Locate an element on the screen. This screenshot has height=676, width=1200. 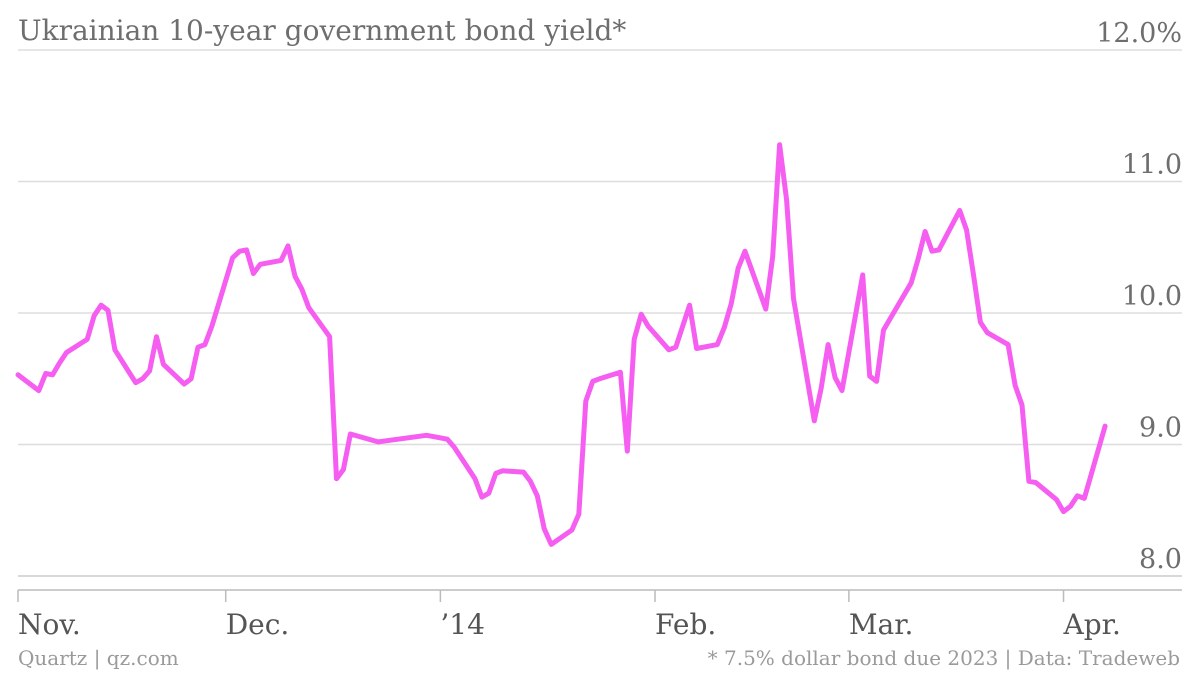
y-tick-labels: 12.0% 11.0 10.0 9.0 8.0 is located at coordinates (1139, 296).